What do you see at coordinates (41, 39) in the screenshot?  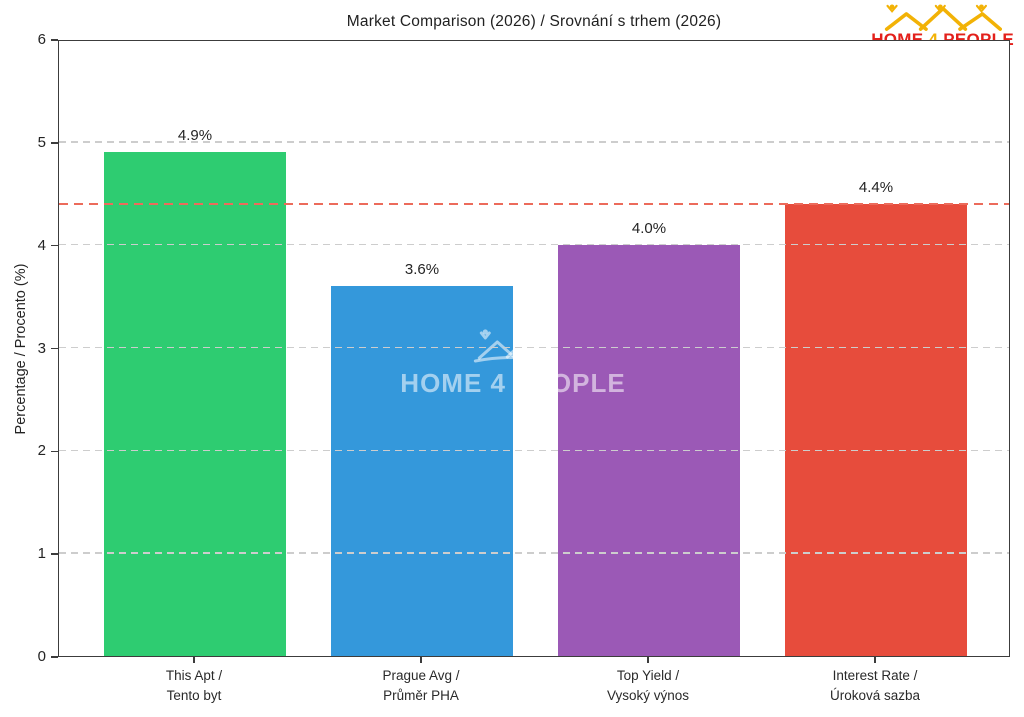 I see `y-tick-label: 6` at bounding box center [41, 39].